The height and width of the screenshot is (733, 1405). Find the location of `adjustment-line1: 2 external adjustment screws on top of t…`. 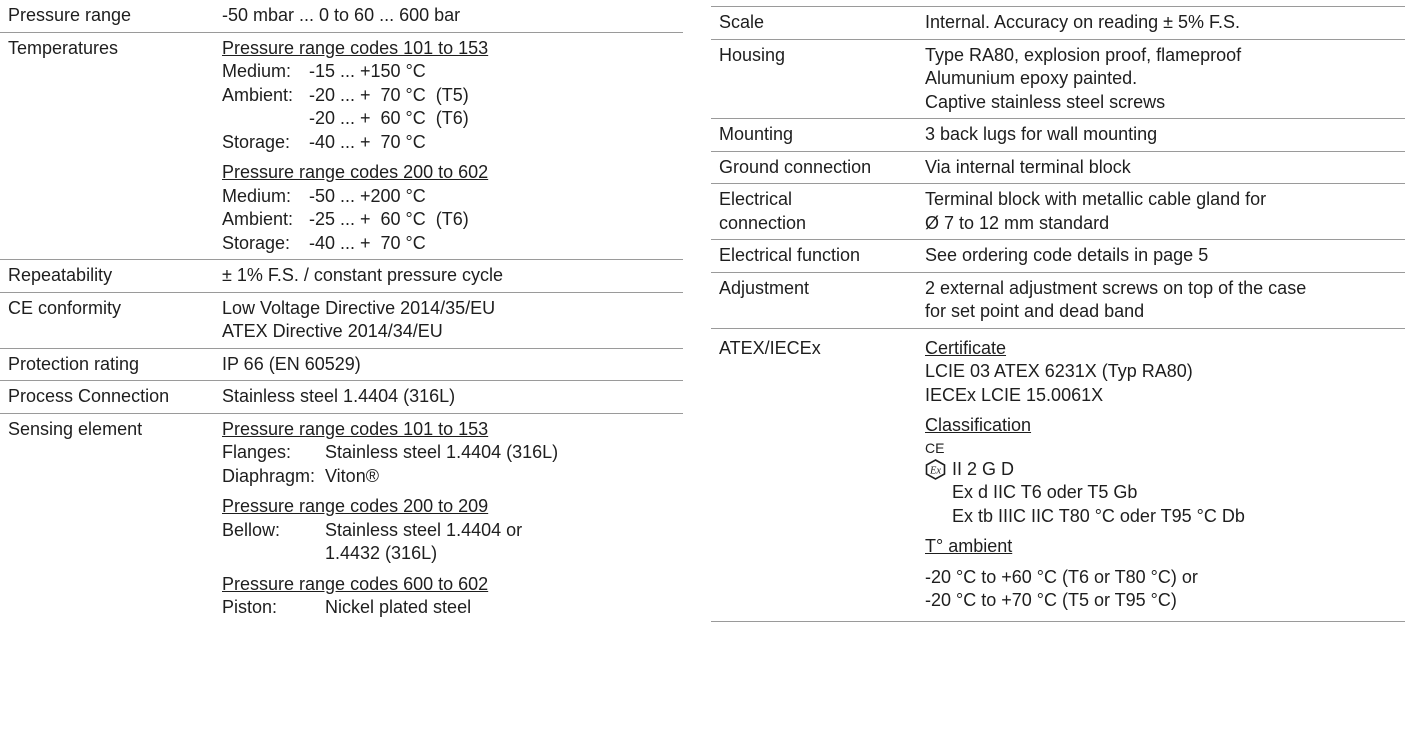

adjustment-line1: 2 external adjustment screws on top of t… is located at coordinates (1116, 287).